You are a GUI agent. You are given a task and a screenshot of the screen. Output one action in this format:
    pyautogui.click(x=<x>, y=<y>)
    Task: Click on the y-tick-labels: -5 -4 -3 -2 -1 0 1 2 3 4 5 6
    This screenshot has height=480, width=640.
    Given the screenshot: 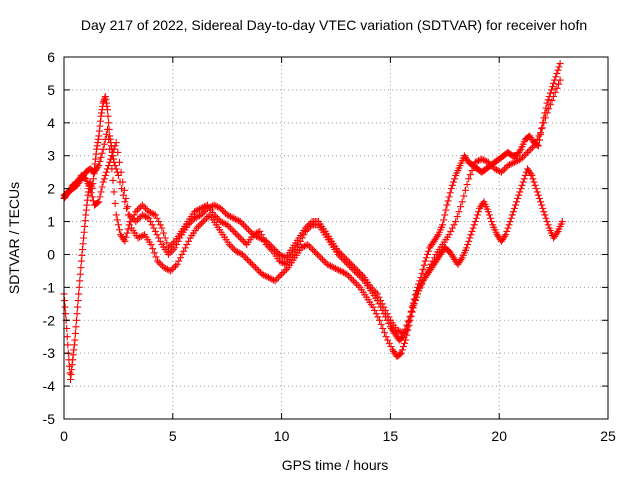 What is the action you would take?
    pyautogui.click(x=49, y=238)
    